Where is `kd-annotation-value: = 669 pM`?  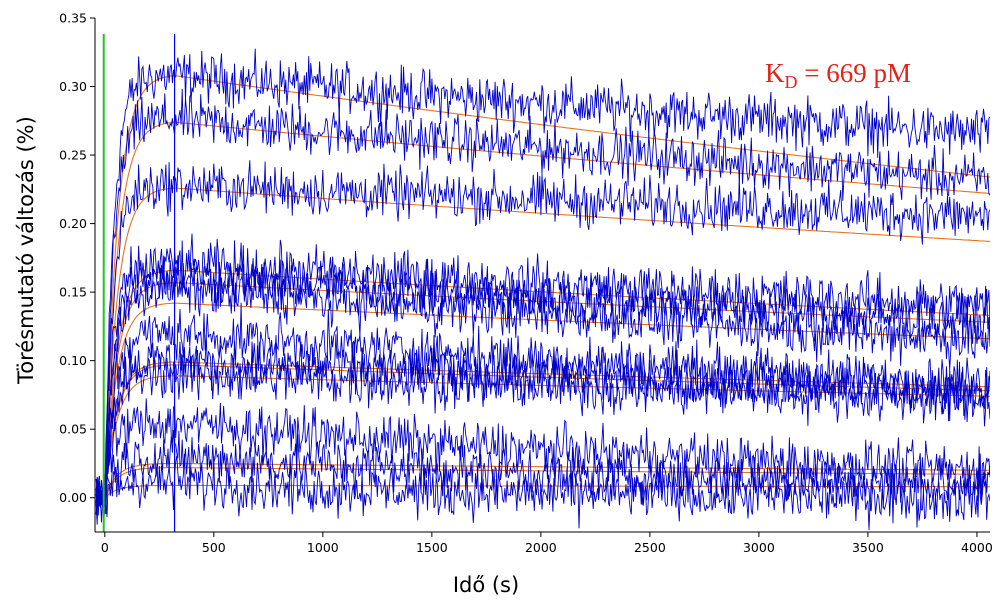 kd-annotation-value: = 669 pM is located at coordinates (854, 73).